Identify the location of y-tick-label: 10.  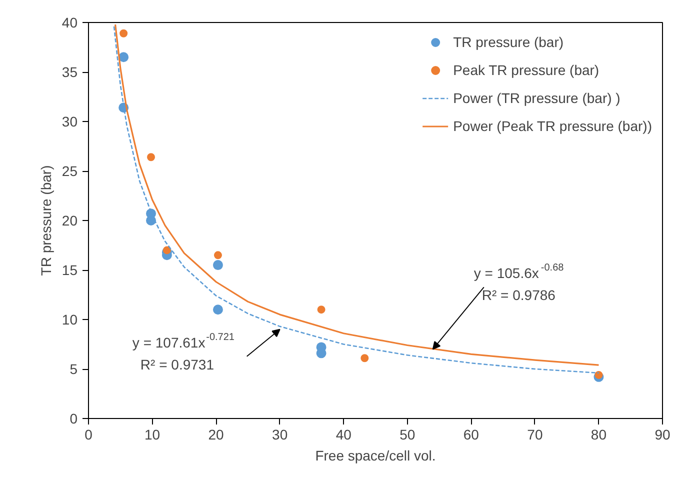
(70, 320).